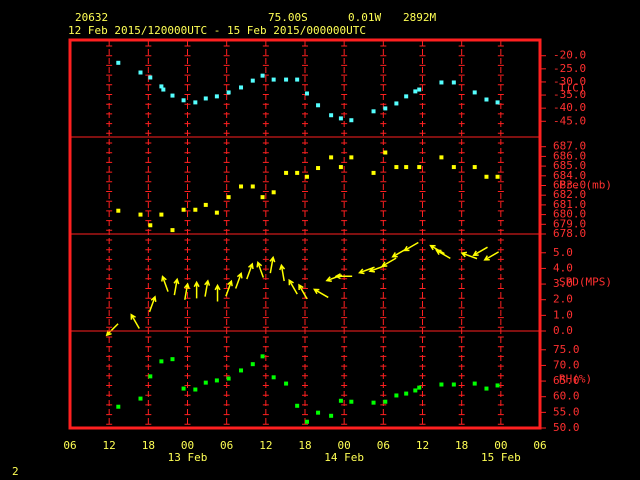 This screenshot has width=640, height=480. I want to click on y-tick-label: 680.0, so click(569, 214).